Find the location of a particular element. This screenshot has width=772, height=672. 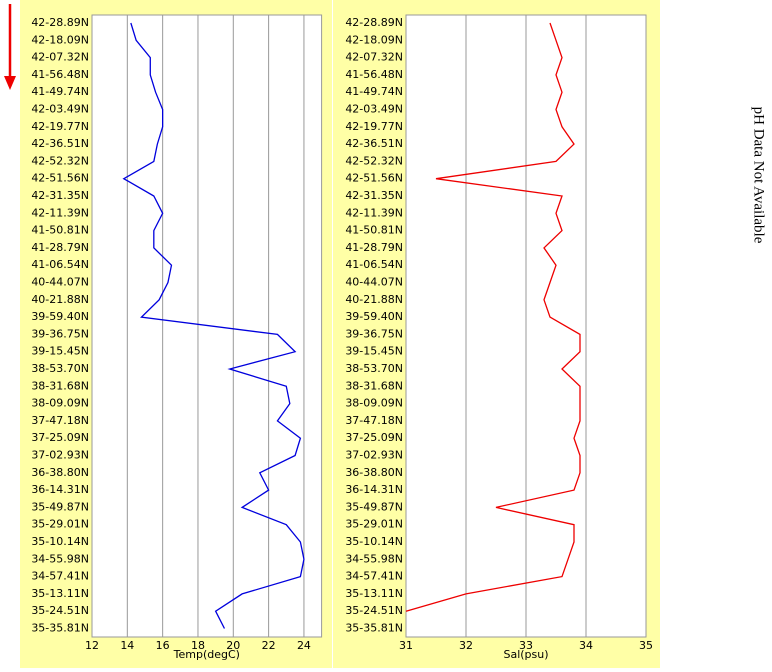

x-axis-label: Sal(psu) is located at coordinates (525, 654).